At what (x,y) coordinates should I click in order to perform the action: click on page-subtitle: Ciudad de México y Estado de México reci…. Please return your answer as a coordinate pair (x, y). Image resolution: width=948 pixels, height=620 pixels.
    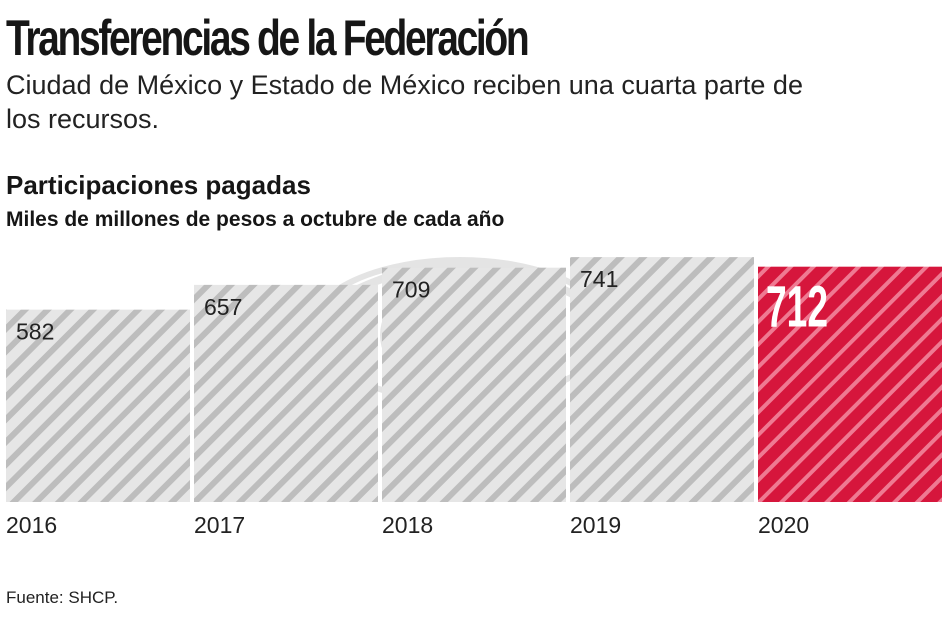
    Looking at the image, I should click on (404, 102).